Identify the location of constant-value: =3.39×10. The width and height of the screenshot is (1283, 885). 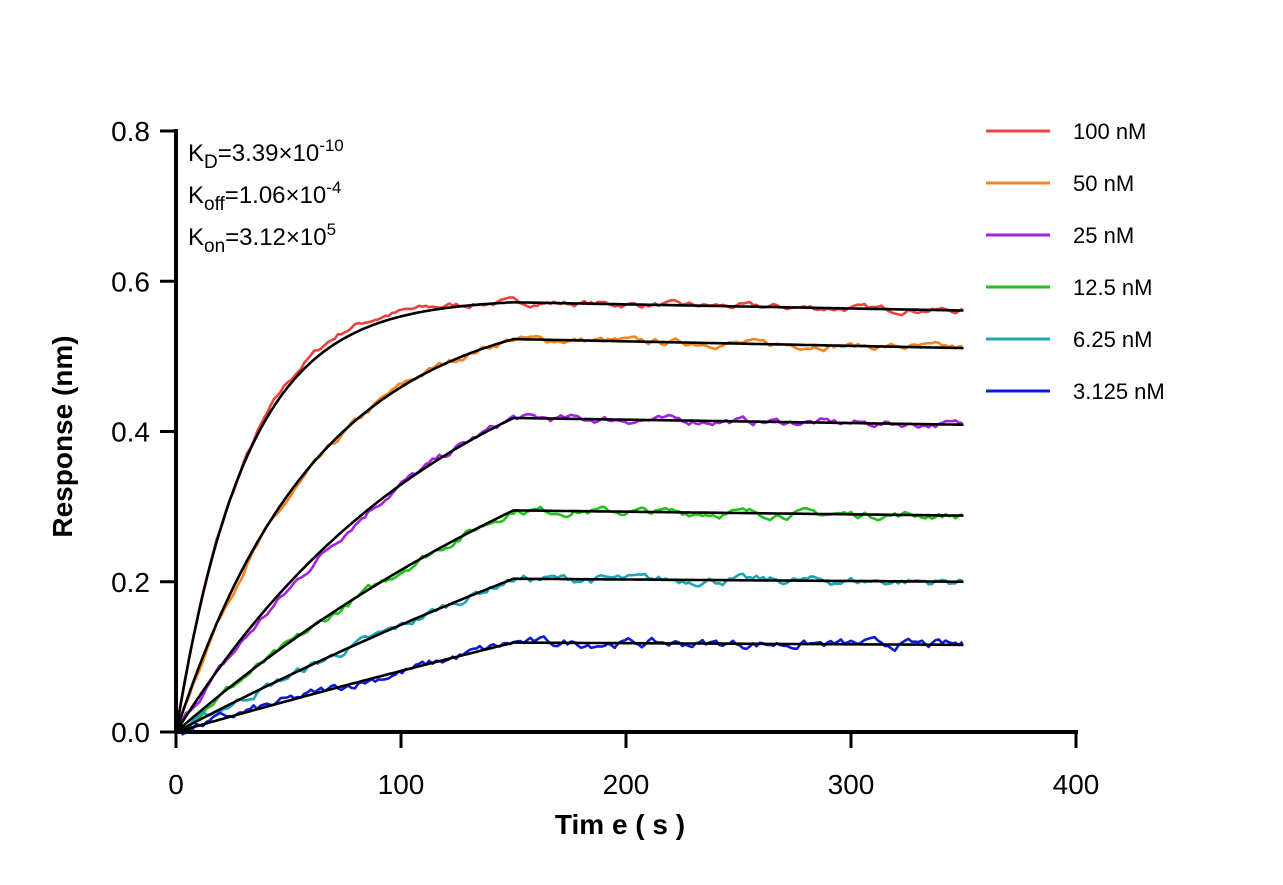
(268, 153).